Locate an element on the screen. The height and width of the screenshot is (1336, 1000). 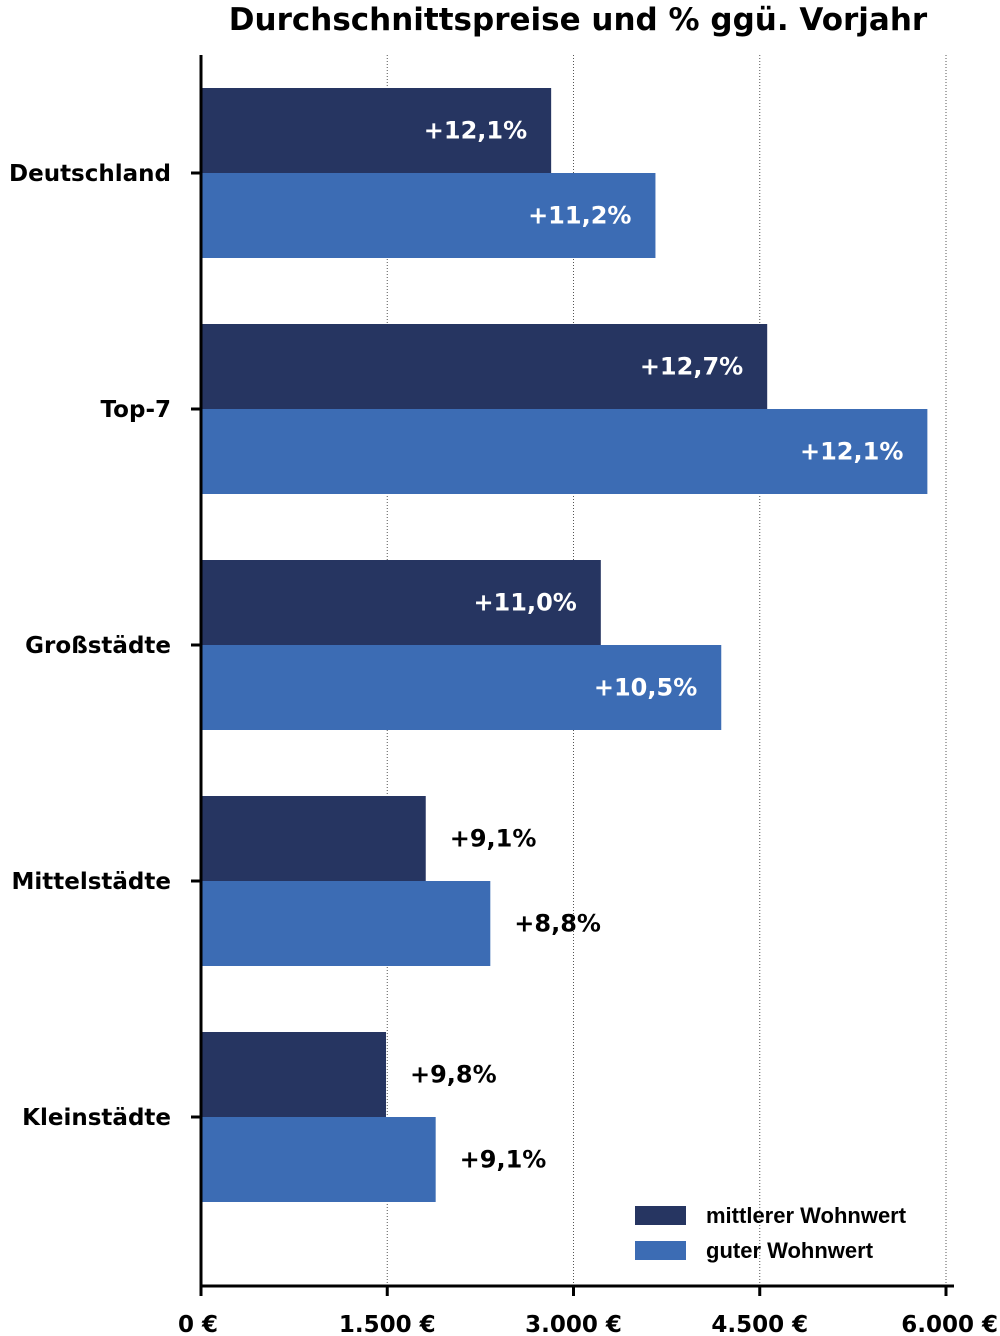
category-label: Deutschland is located at coordinates (90, 174).